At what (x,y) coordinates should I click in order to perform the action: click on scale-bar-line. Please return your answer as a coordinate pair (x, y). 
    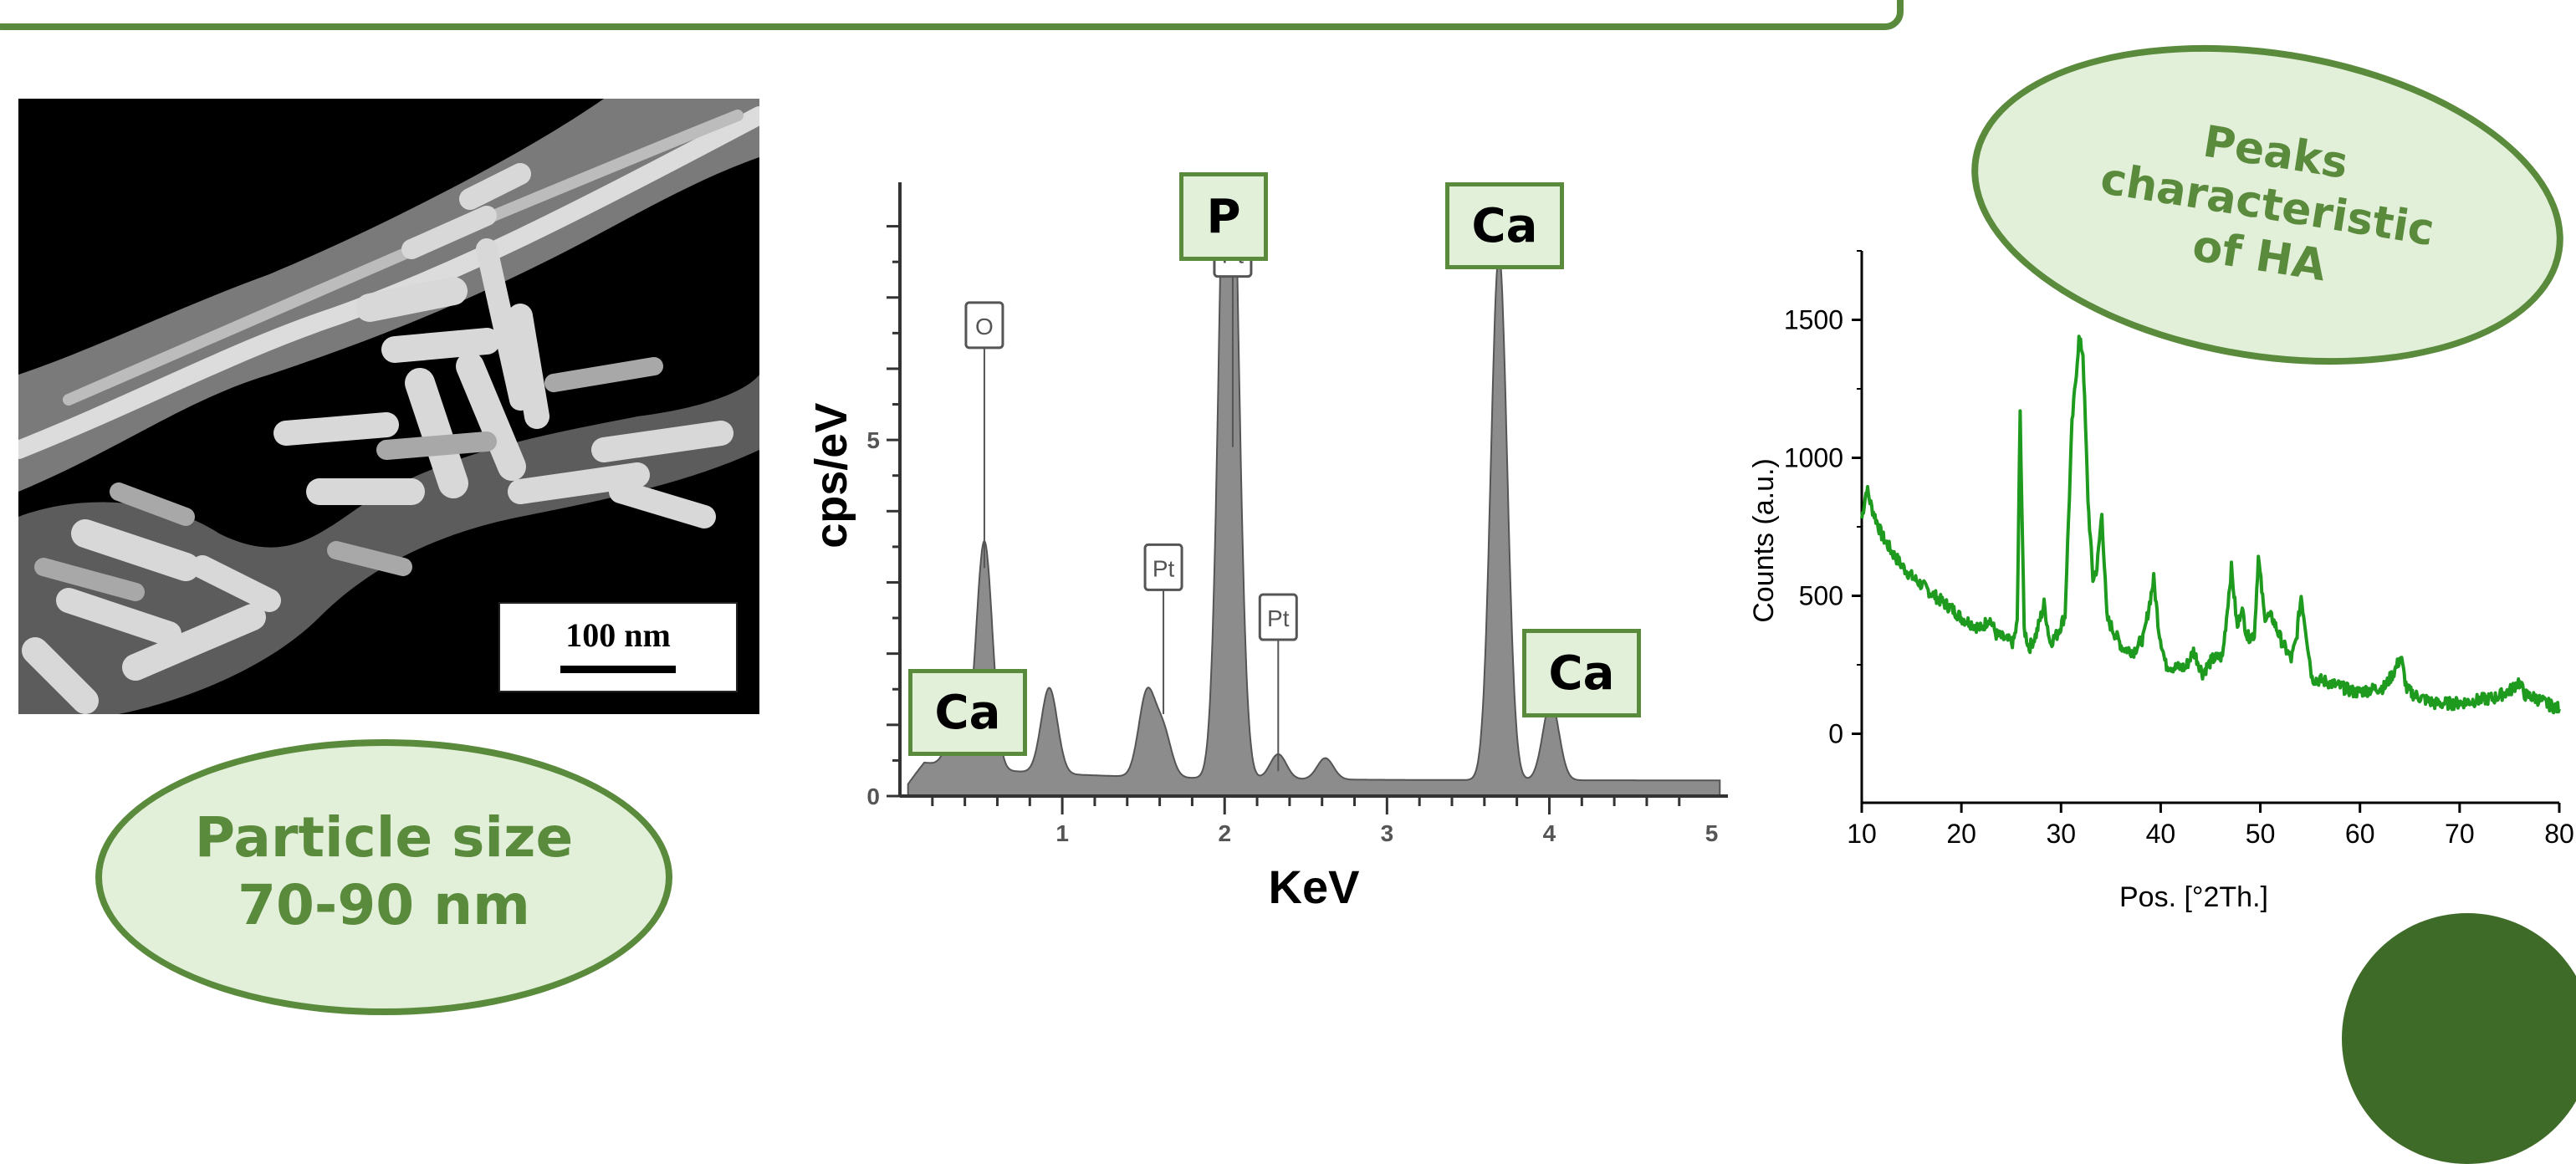
    Looking at the image, I should click on (618, 669).